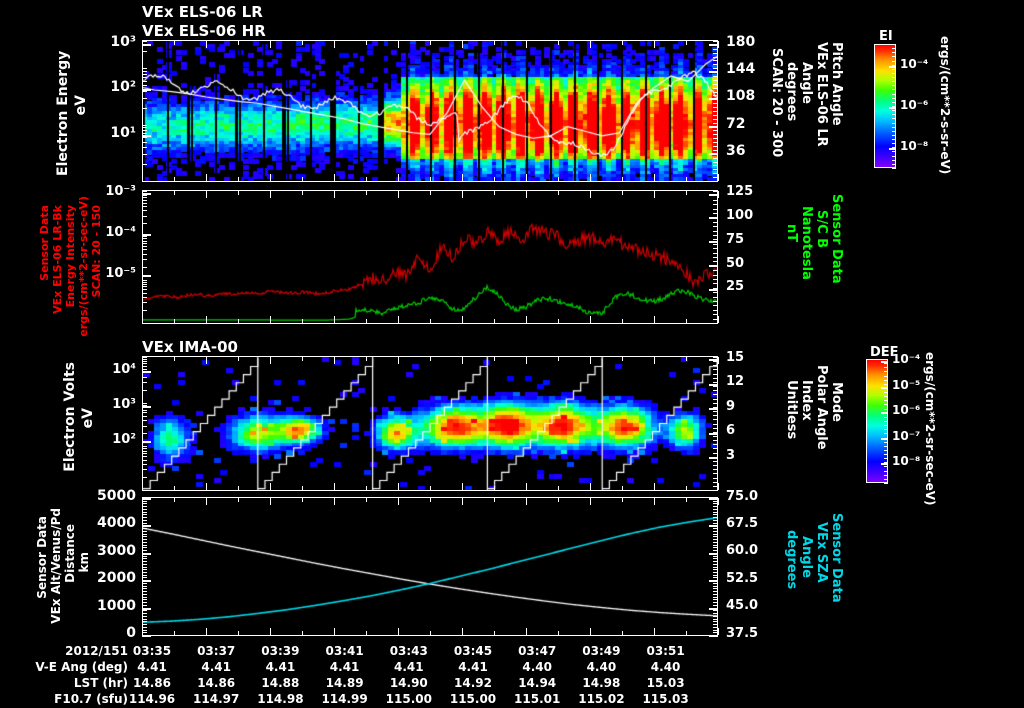 Image resolution: width=1024 pixels, height=708 pixels. I want to click on axis-tick-label: 10⁻³, so click(120, 191).